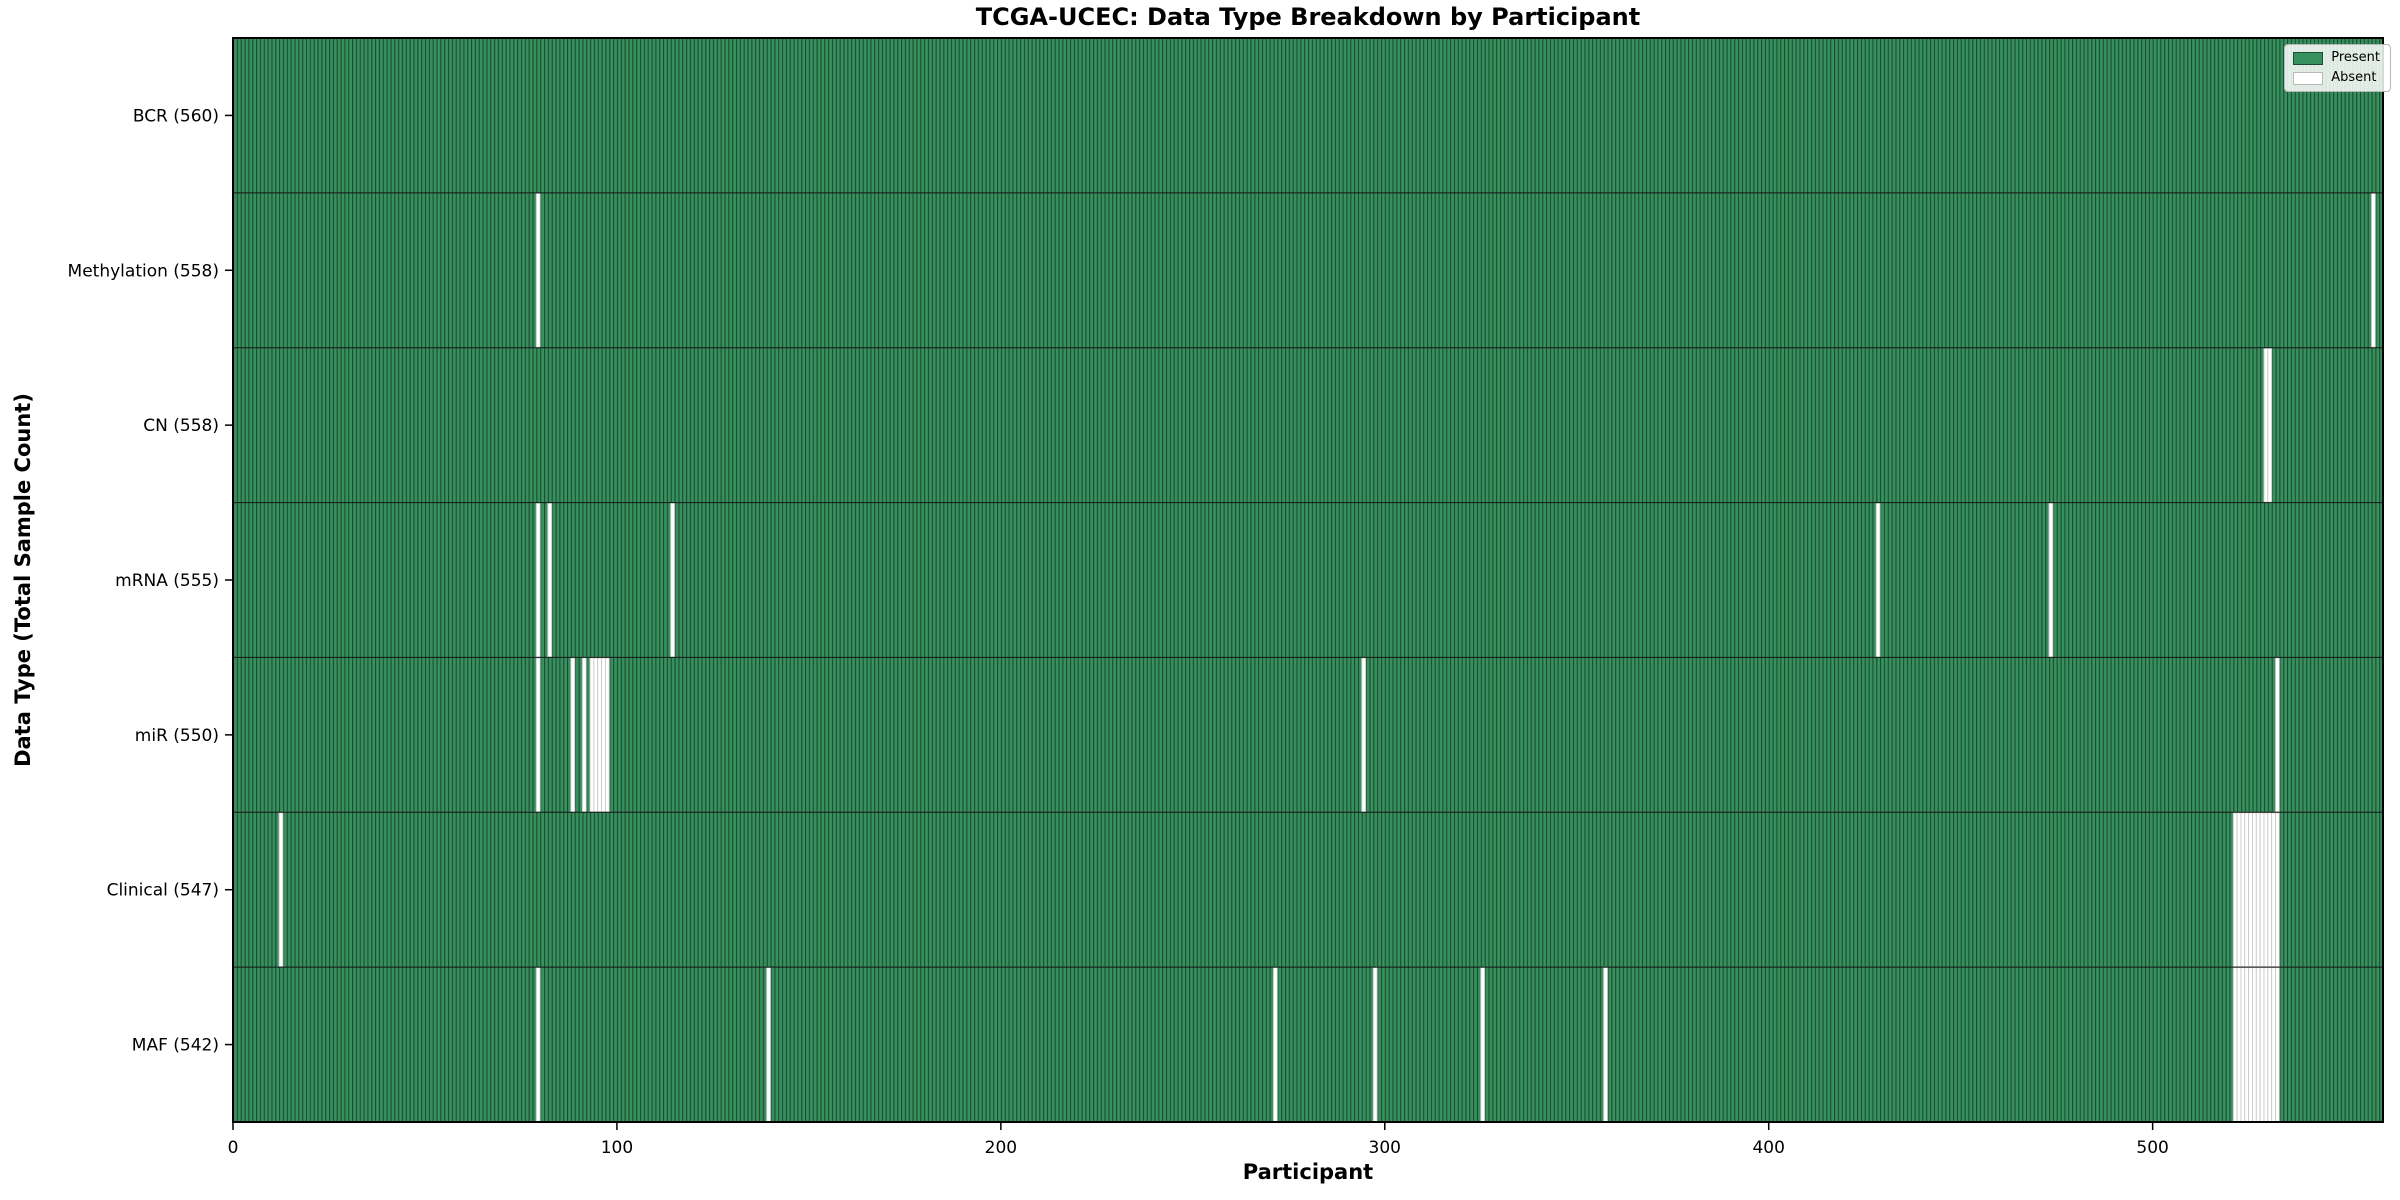 The width and height of the screenshot is (2400, 1200). I want to click on y-tick-label-BCR: BCR (560), so click(176, 116).